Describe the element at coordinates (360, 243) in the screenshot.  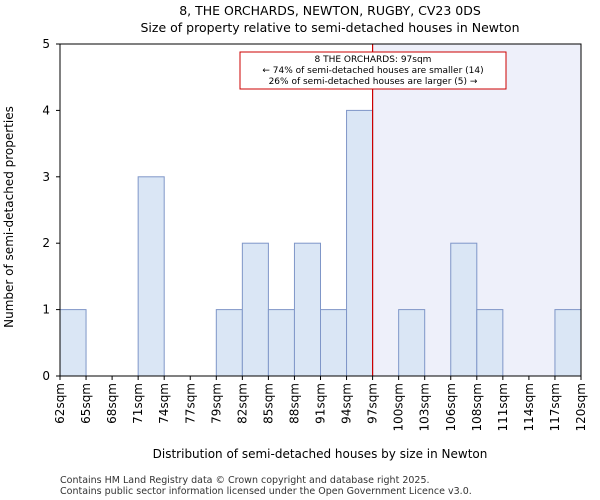
I see `bar-94sqm` at that location.